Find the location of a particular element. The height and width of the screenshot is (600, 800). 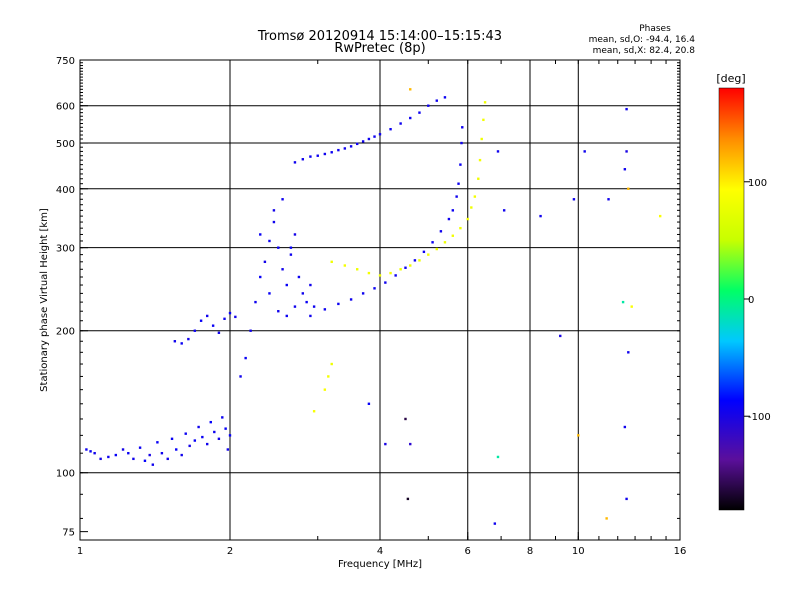

colorbar-label: [deg] is located at coordinates (730, 78).